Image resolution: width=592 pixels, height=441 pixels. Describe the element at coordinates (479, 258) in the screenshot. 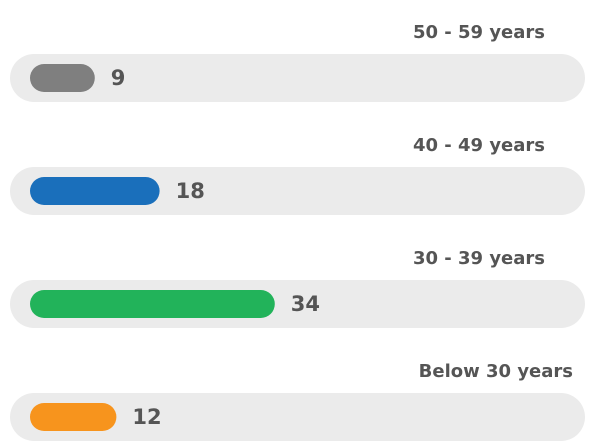

I see `category-label: 30 - 39 years` at that location.